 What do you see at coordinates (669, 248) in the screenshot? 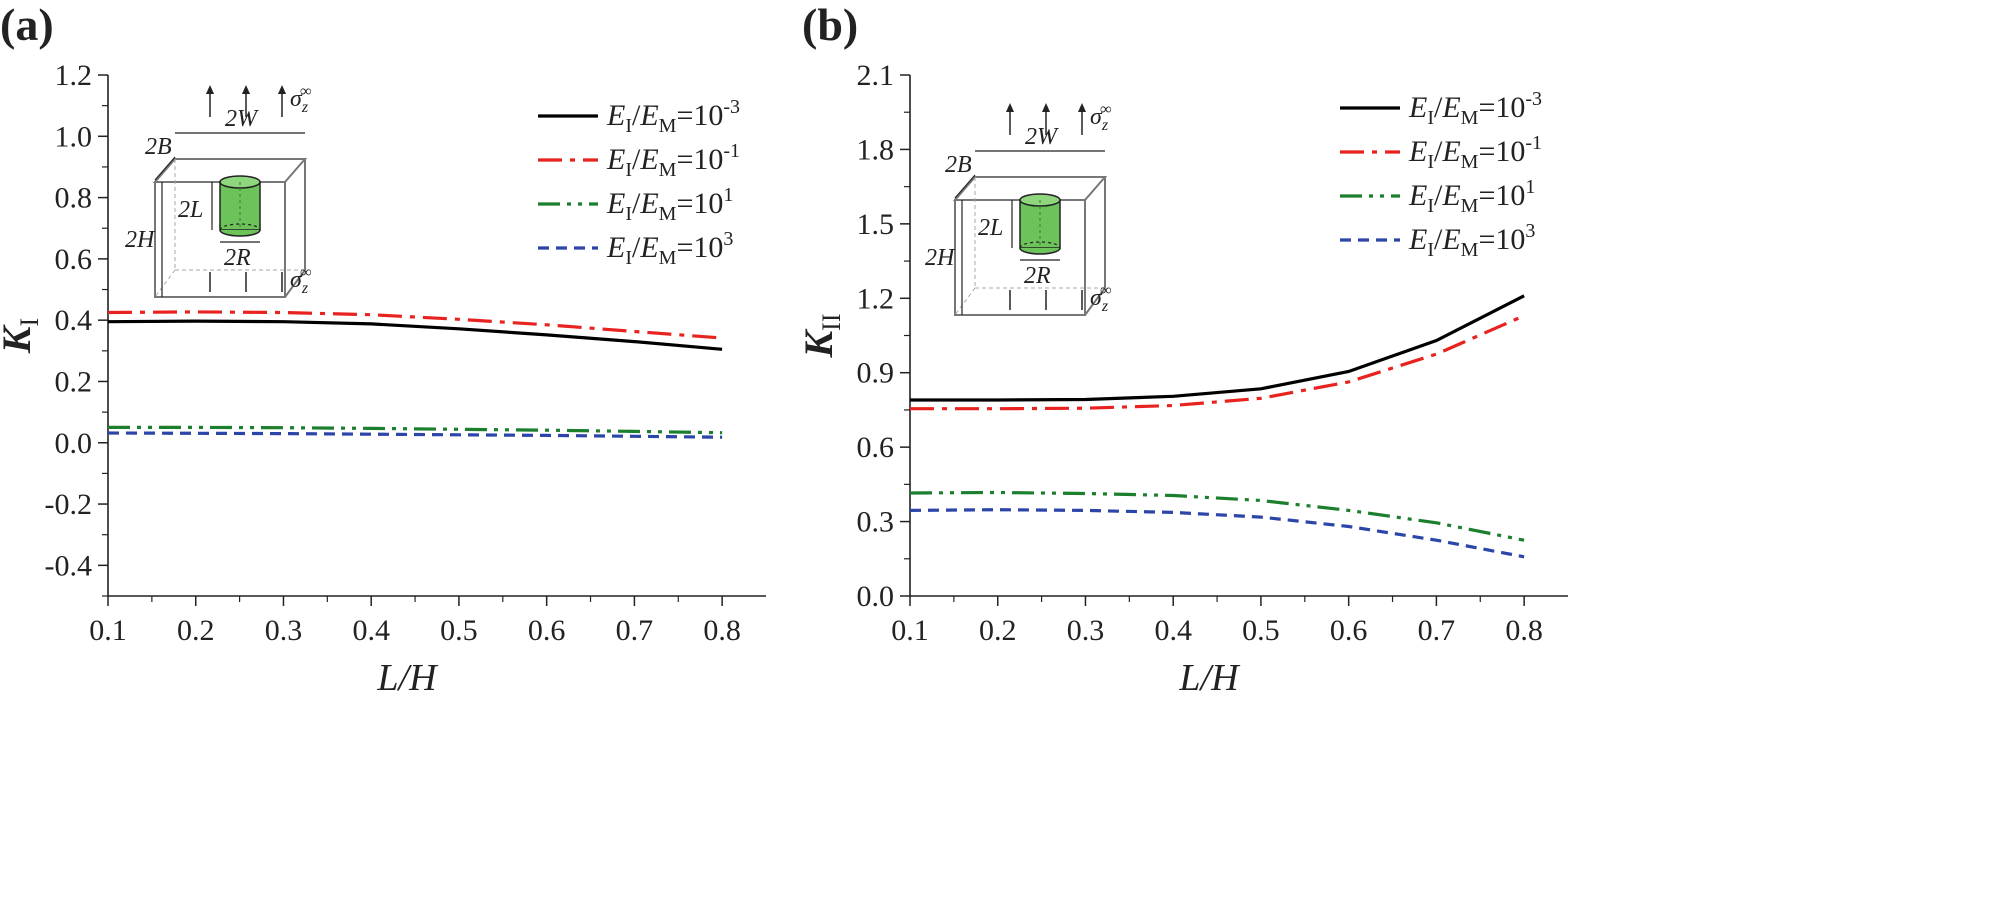
I see `legend-label-4: EI/EM=103` at bounding box center [669, 248].